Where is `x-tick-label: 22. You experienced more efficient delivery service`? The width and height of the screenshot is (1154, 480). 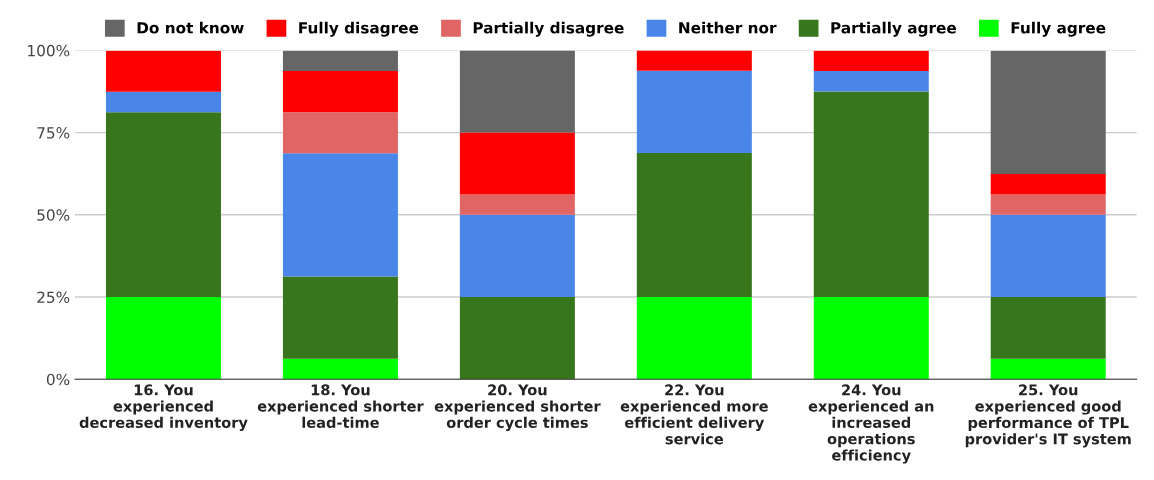
x-tick-label: 22. You experienced more efficient delivery service is located at coordinates (694, 414).